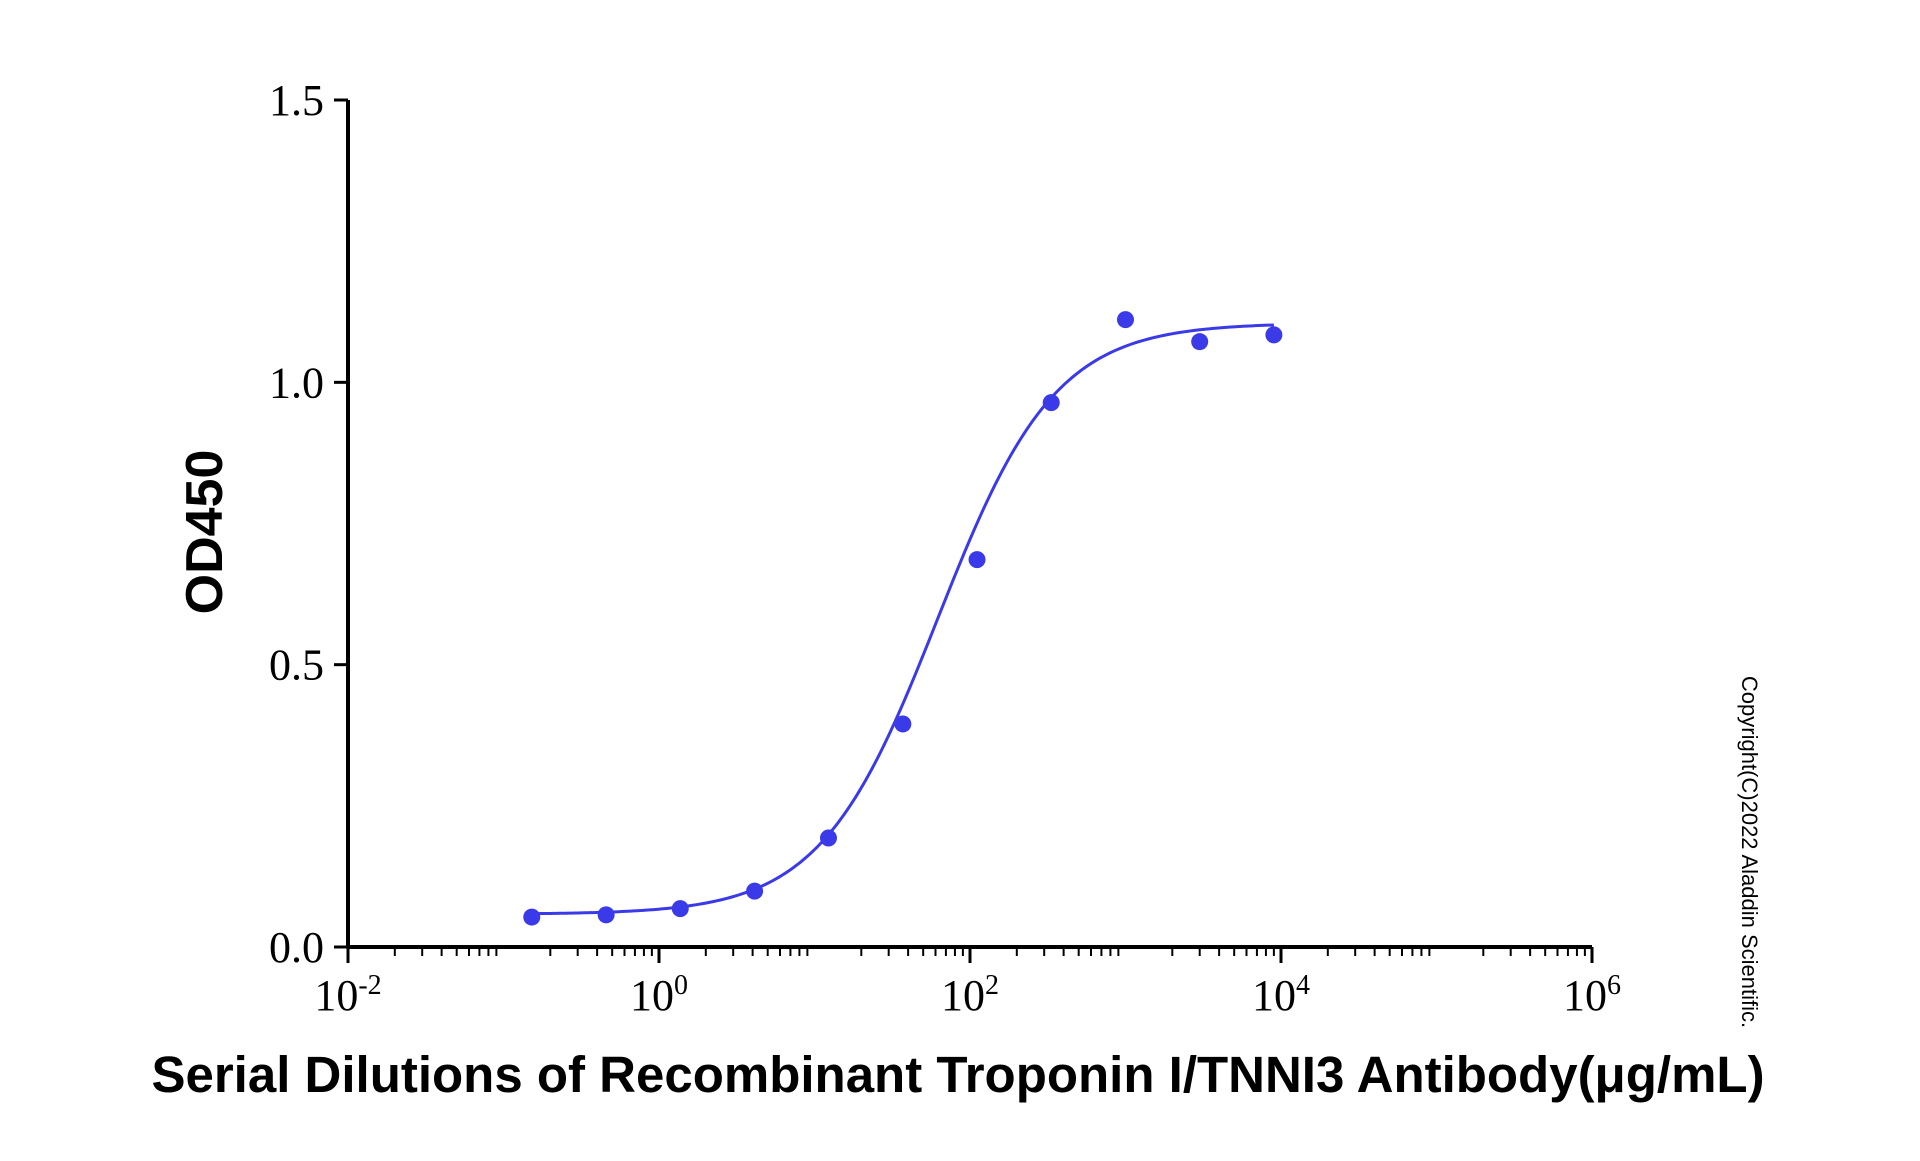  Describe the element at coordinates (296, 100) in the screenshot. I see `y-tick-label: 1.5` at that location.